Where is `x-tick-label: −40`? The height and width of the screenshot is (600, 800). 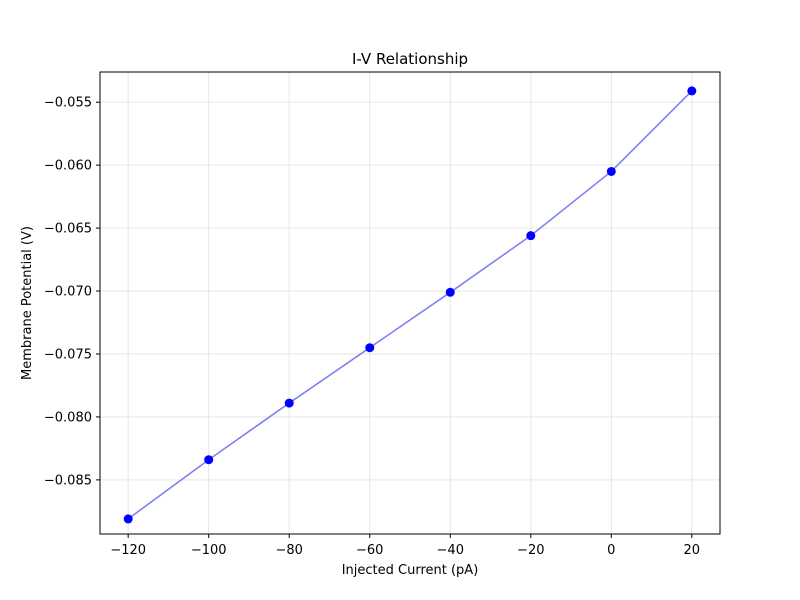
x-tick-label: −40 is located at coordinates (450, 550).